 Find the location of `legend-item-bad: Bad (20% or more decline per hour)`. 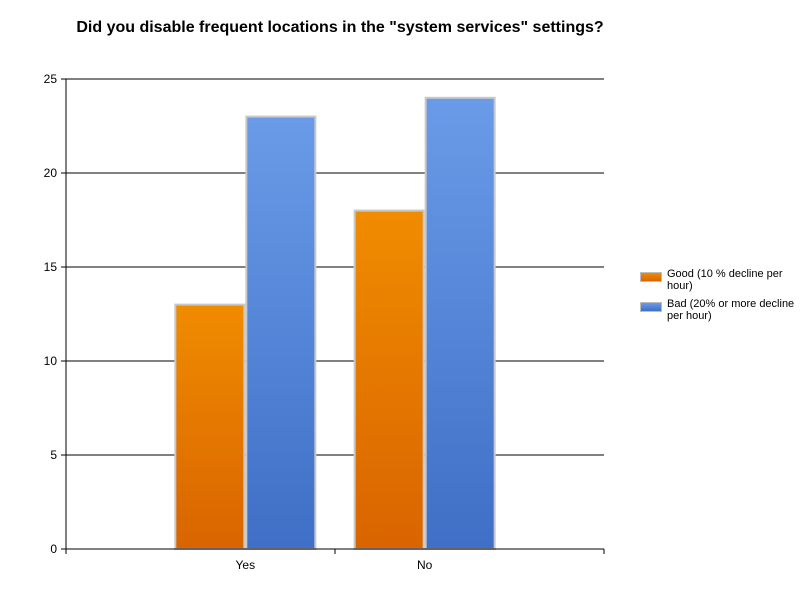

legend-item-bad: Bad (20% or more decline per hour) is located at coordinates (717, 310).